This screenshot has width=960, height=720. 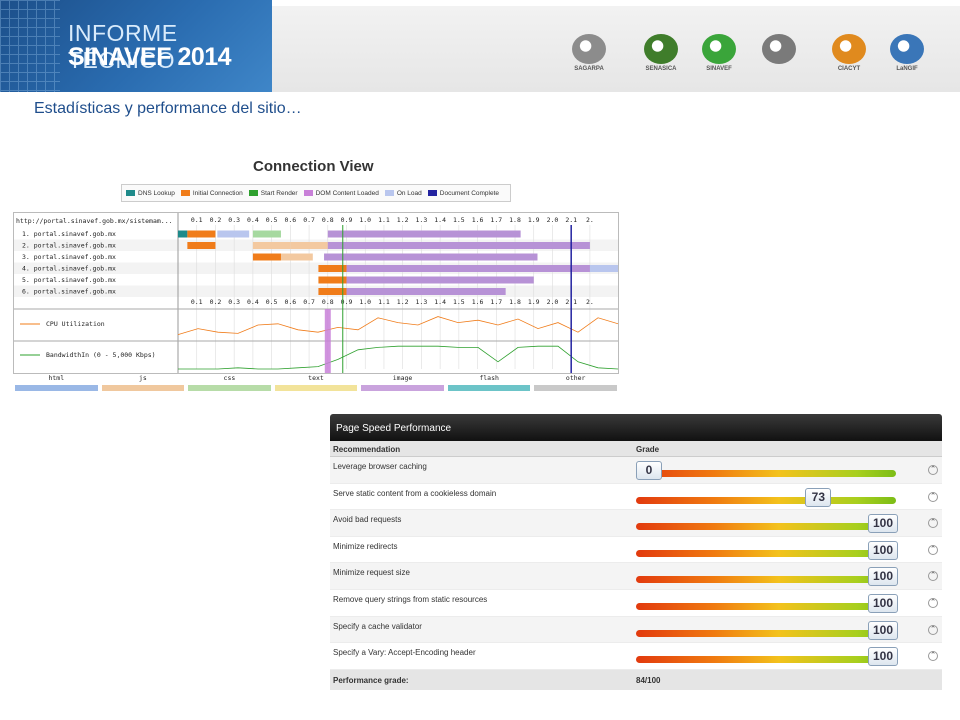 I want to click on content-type-label: text, so click(x=316, y=378).